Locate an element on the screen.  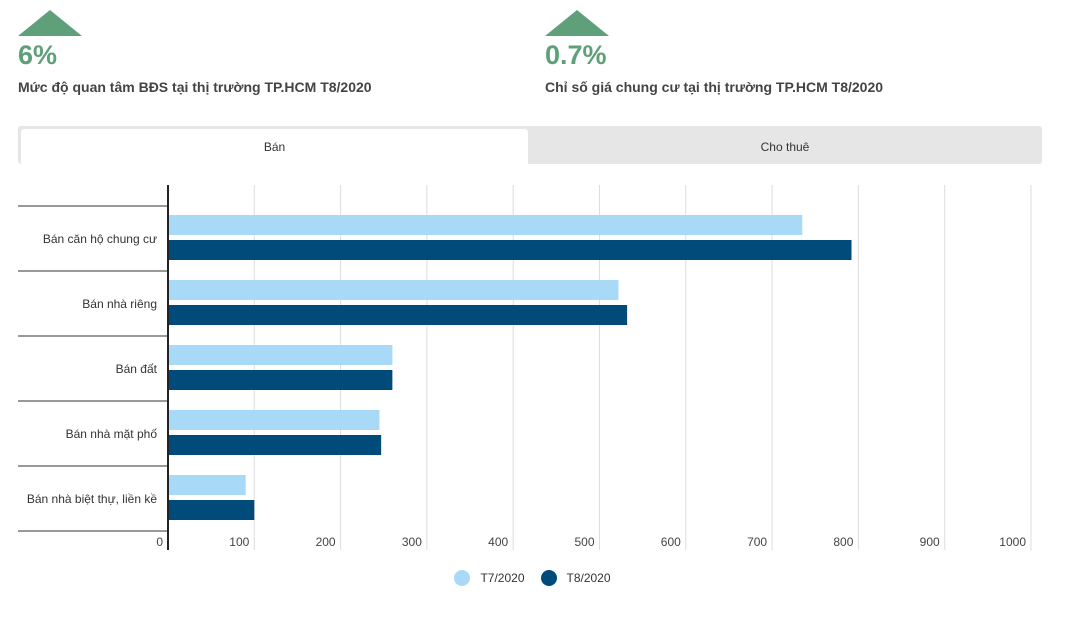
legend-t7-label: T7/2020 is located at coordinates (502, 578).